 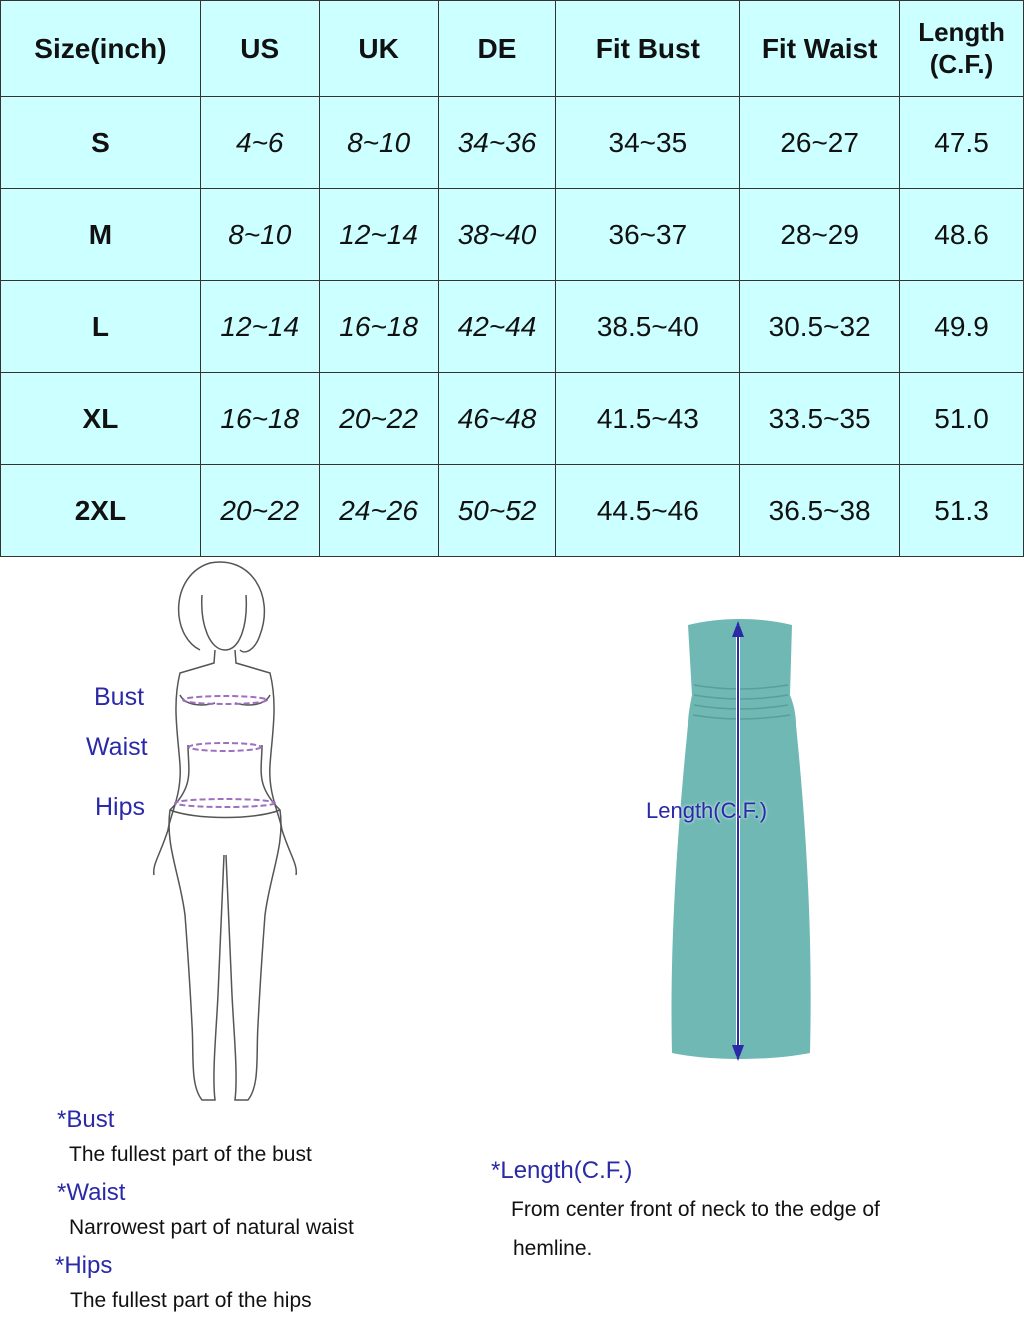 What do you see at coordinates (100, 326) in the screenshot?
I see `table-cell: L` at bounding box center [100, 326].